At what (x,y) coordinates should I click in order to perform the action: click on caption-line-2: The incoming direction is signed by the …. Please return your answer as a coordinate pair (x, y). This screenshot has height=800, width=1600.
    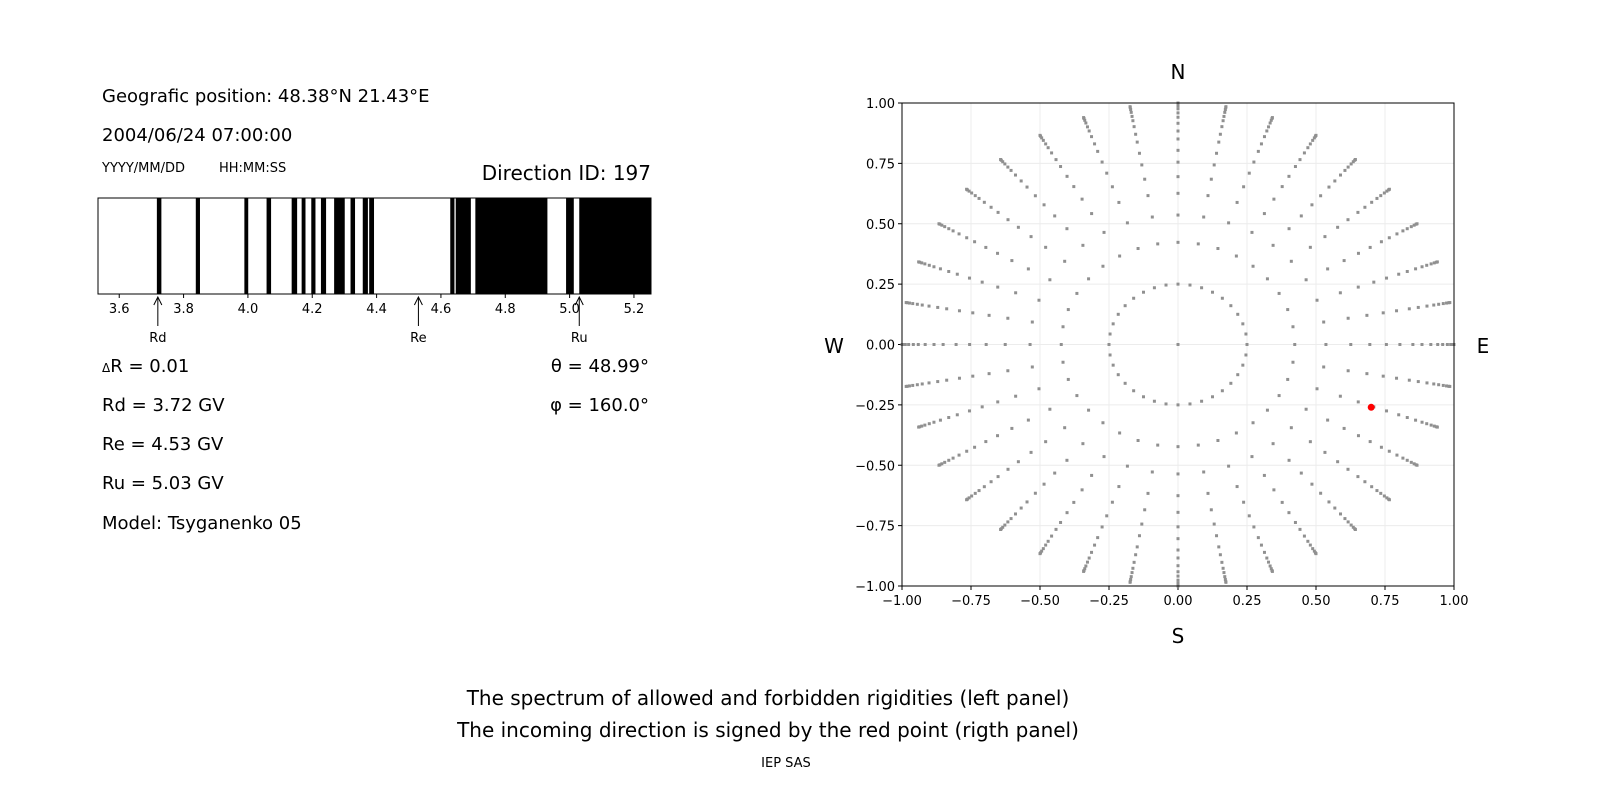
    Looking at the image, I should click on (768, 730).